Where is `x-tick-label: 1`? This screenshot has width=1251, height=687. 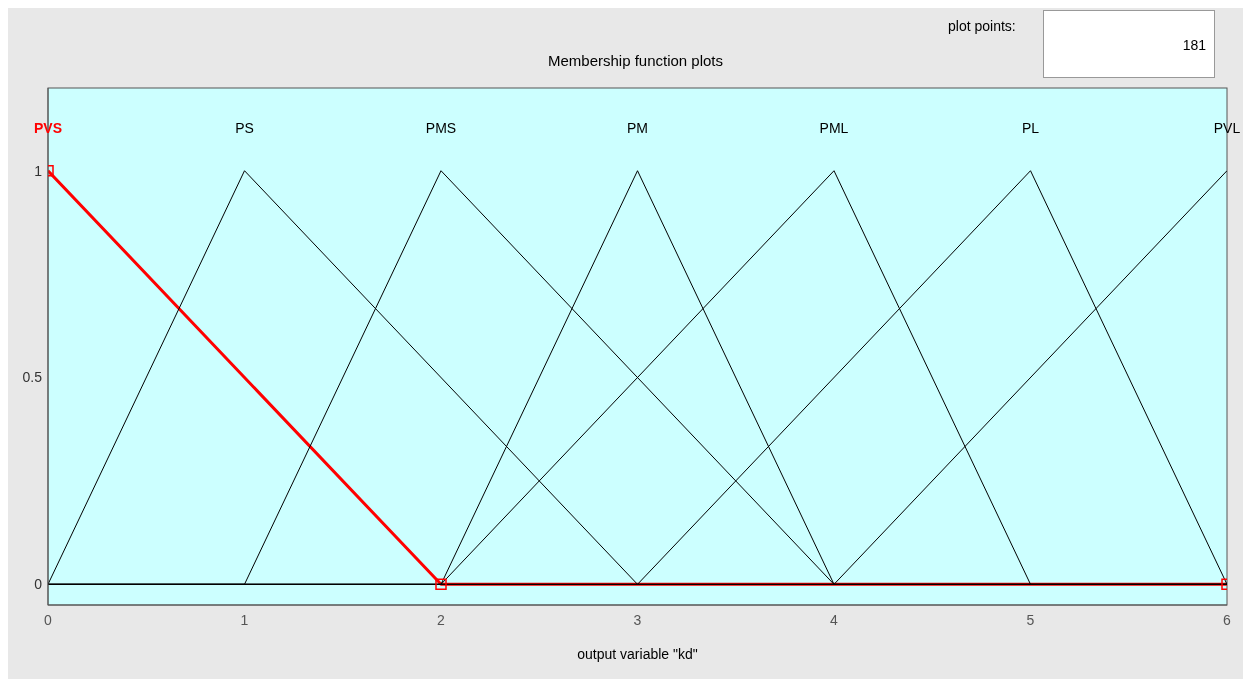 x-tick-label: 1 is located at coordinates (244, 619).